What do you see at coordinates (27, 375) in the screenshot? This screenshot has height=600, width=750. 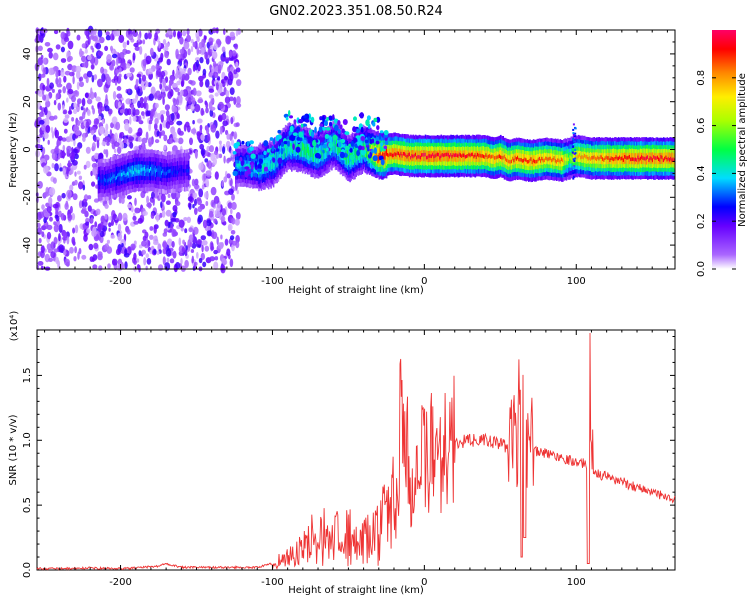 I see `y-tick-label: 1.5` at bounding box center [27, 375].